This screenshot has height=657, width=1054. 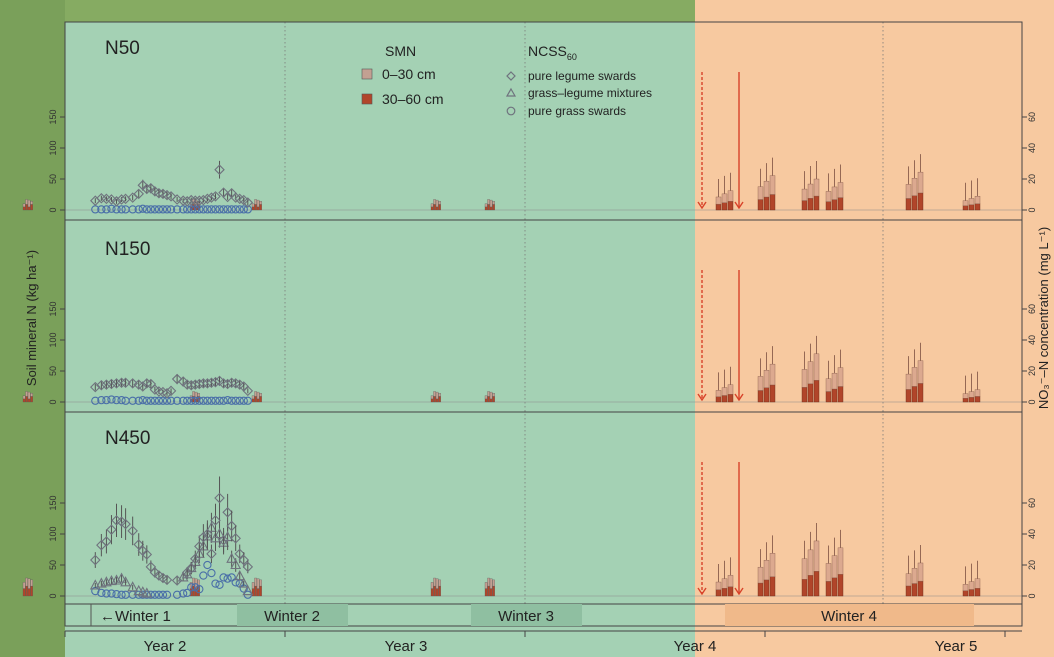 What do you see at coordinates (1032, 148) in the screenshot?
I see `right-tick-label-0-2: 40` at bounding box center [1032, 148].